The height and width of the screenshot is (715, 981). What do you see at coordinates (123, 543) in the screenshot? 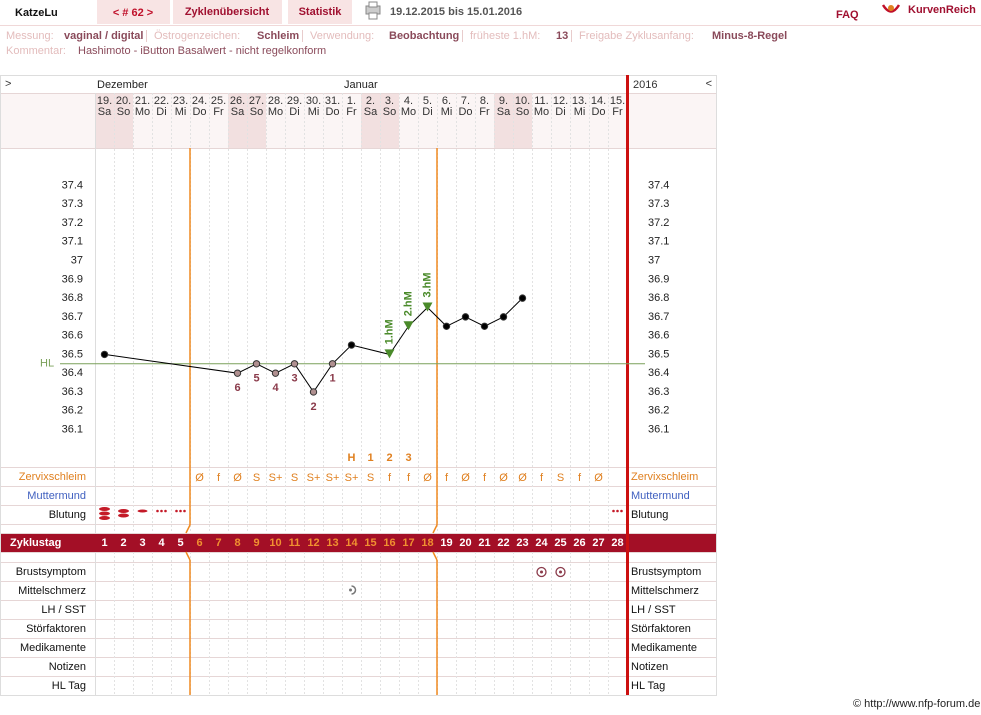
I see `x-tick-label: 2` at bounding box center [123, 543].